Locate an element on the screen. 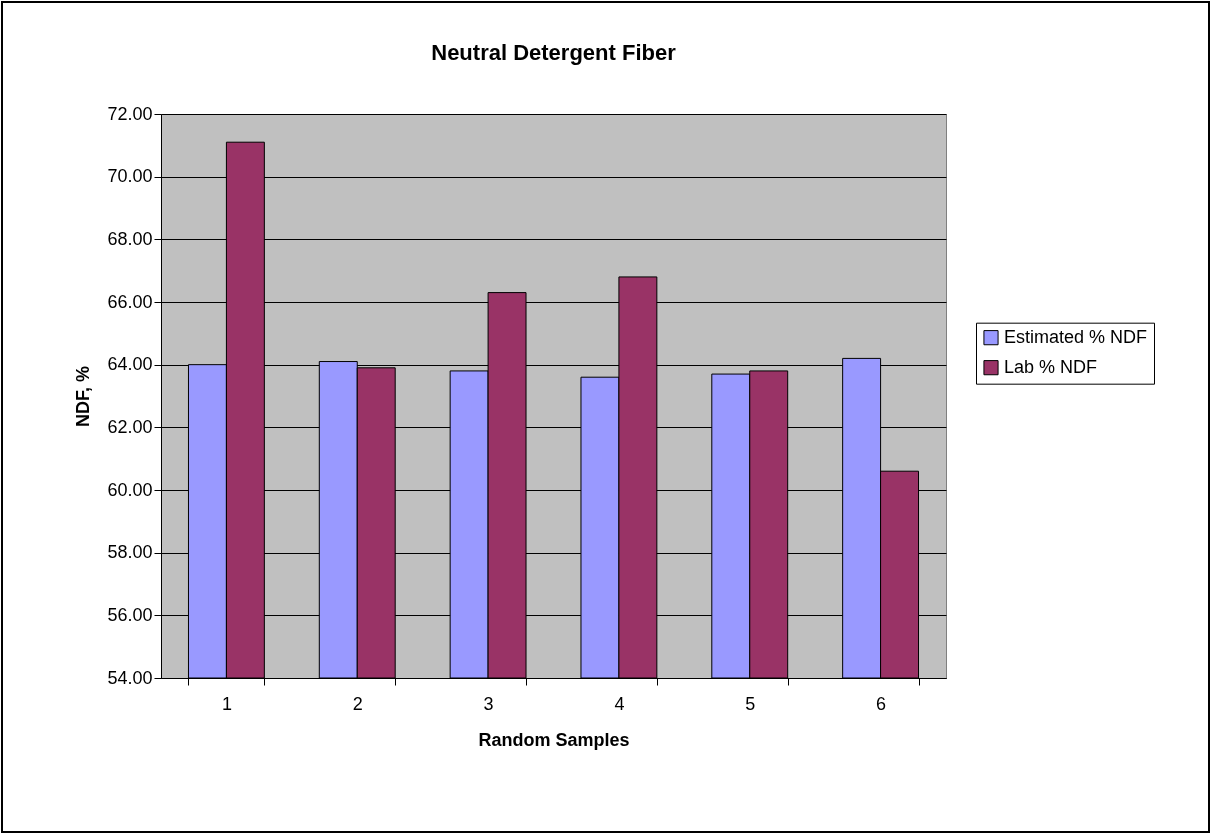 This screenshot has height=838, width=1215. y-axis-title: NDF, % is located at coordinates (83, 396).